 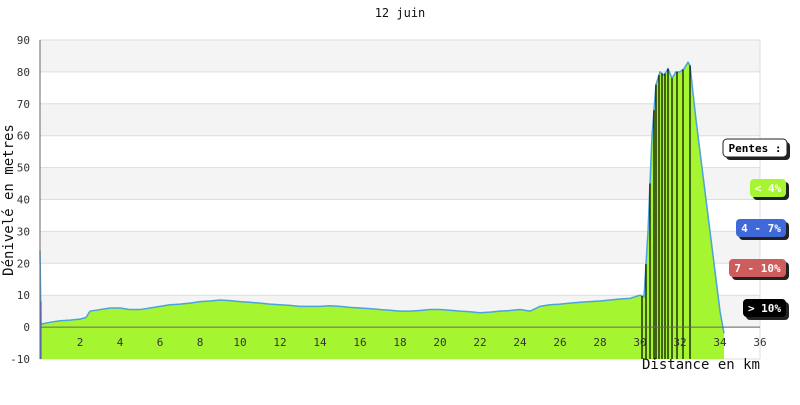 What do you see at coordinates (23, 231) in the screenshot?
I see `y-tick-label: 30` at bounding box center [23, 231].